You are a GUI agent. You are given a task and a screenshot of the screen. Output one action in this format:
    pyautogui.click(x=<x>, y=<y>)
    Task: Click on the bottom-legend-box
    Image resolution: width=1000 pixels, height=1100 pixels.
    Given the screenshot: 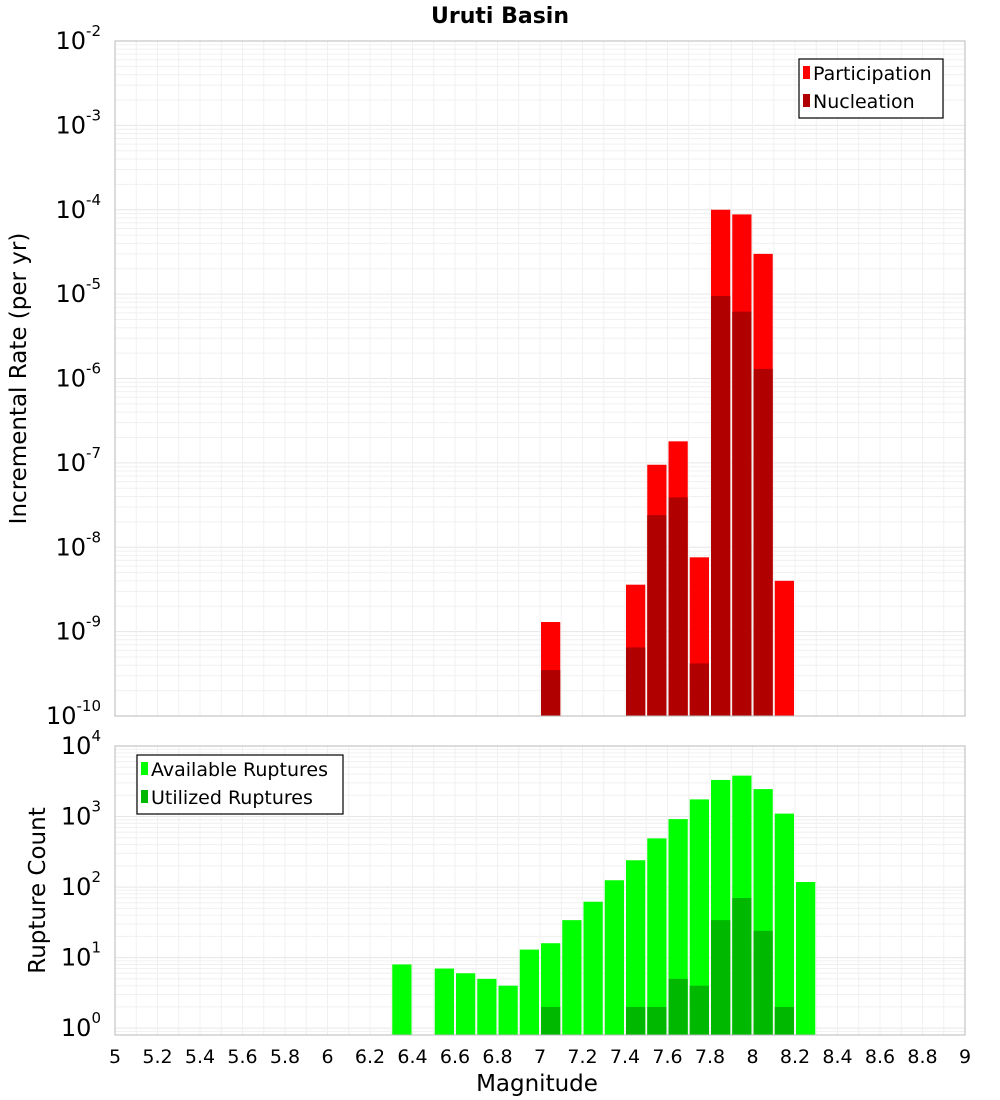 What is the action you would take?
    pyautogui.click(x=240, y=784)
    